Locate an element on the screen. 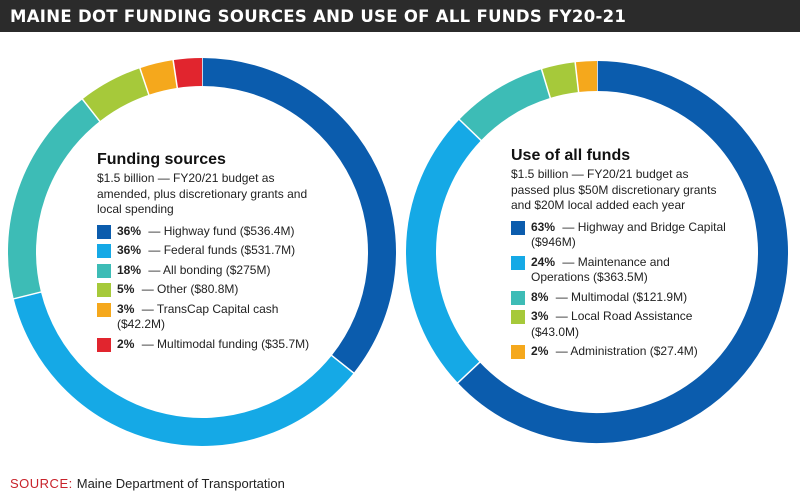 Image resolution: width=800 pixels, height=499 pixels. legend-item: 36% — Highway fund ($536.4M) is located at coordinates (208, 232).